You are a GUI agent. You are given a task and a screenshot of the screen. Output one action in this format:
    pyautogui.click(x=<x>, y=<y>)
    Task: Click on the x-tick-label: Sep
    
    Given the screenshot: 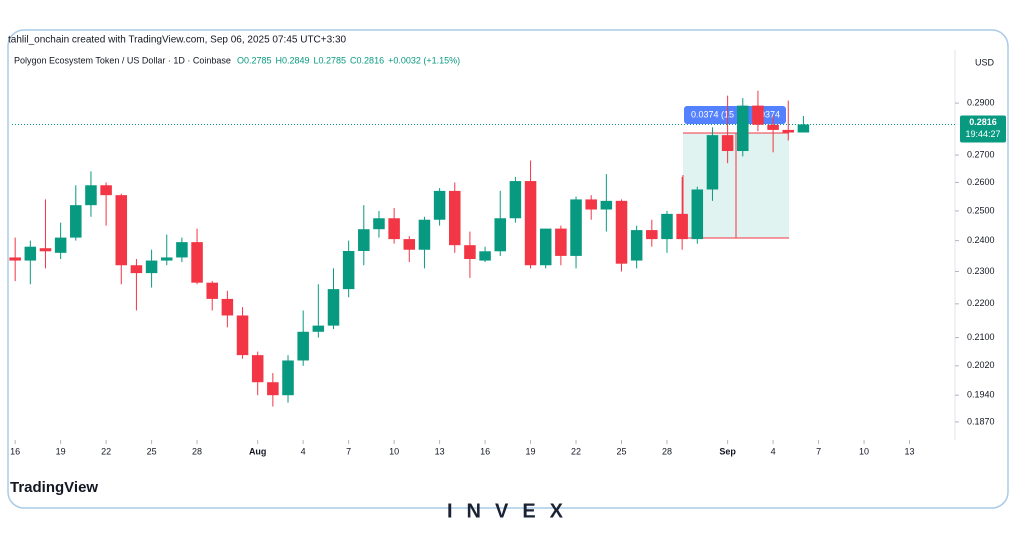 What is the action you would take?
    pyautogui.click(x=727, y=451)
    